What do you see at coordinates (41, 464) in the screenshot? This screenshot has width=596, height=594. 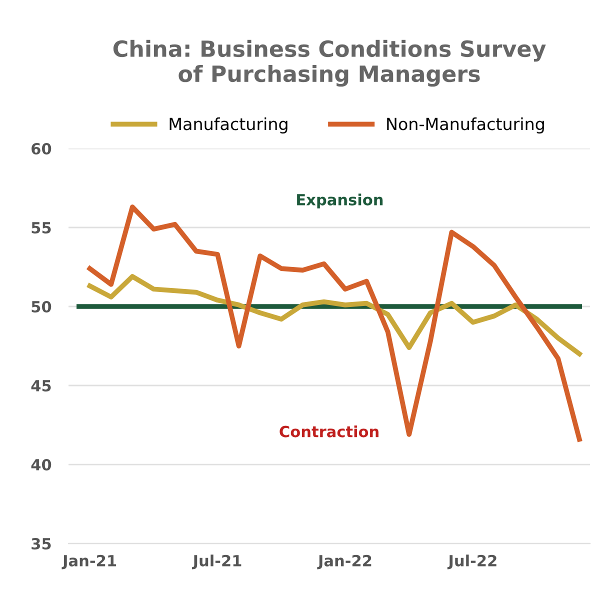 I see `y-tick-label: 40` at bounding box center [41, 464].